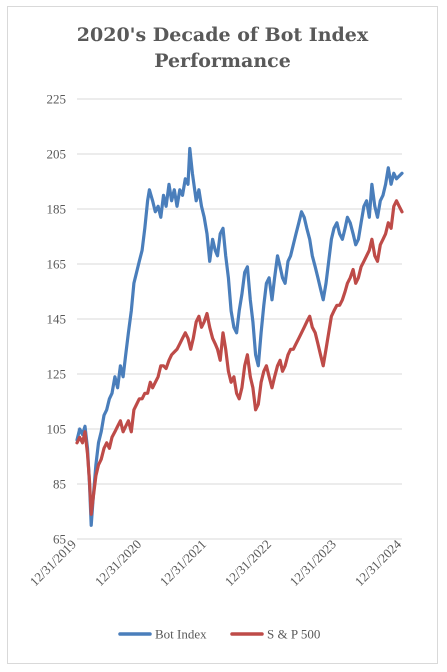 This screenshot has height=672, width=447. I want to click on x-tick-label: 12/31/2020, so click(118, 563).